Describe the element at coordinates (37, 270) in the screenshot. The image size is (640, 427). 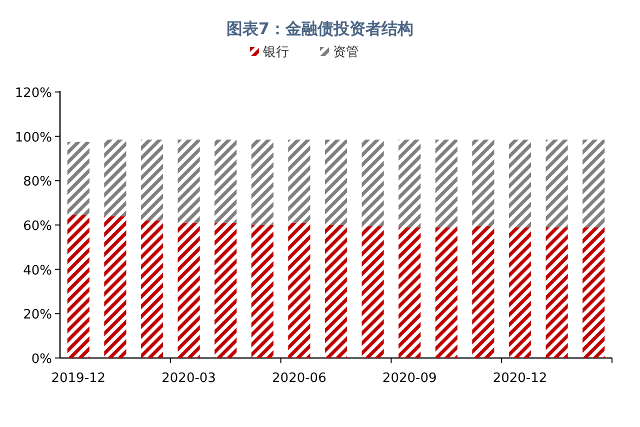
I see `y-tick-label: 40%` at that location.